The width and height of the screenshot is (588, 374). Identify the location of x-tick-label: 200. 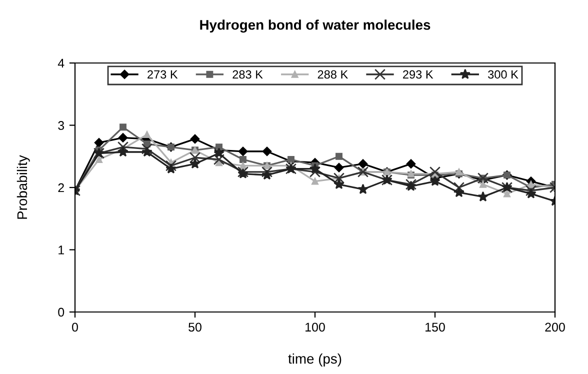
(555, 327).